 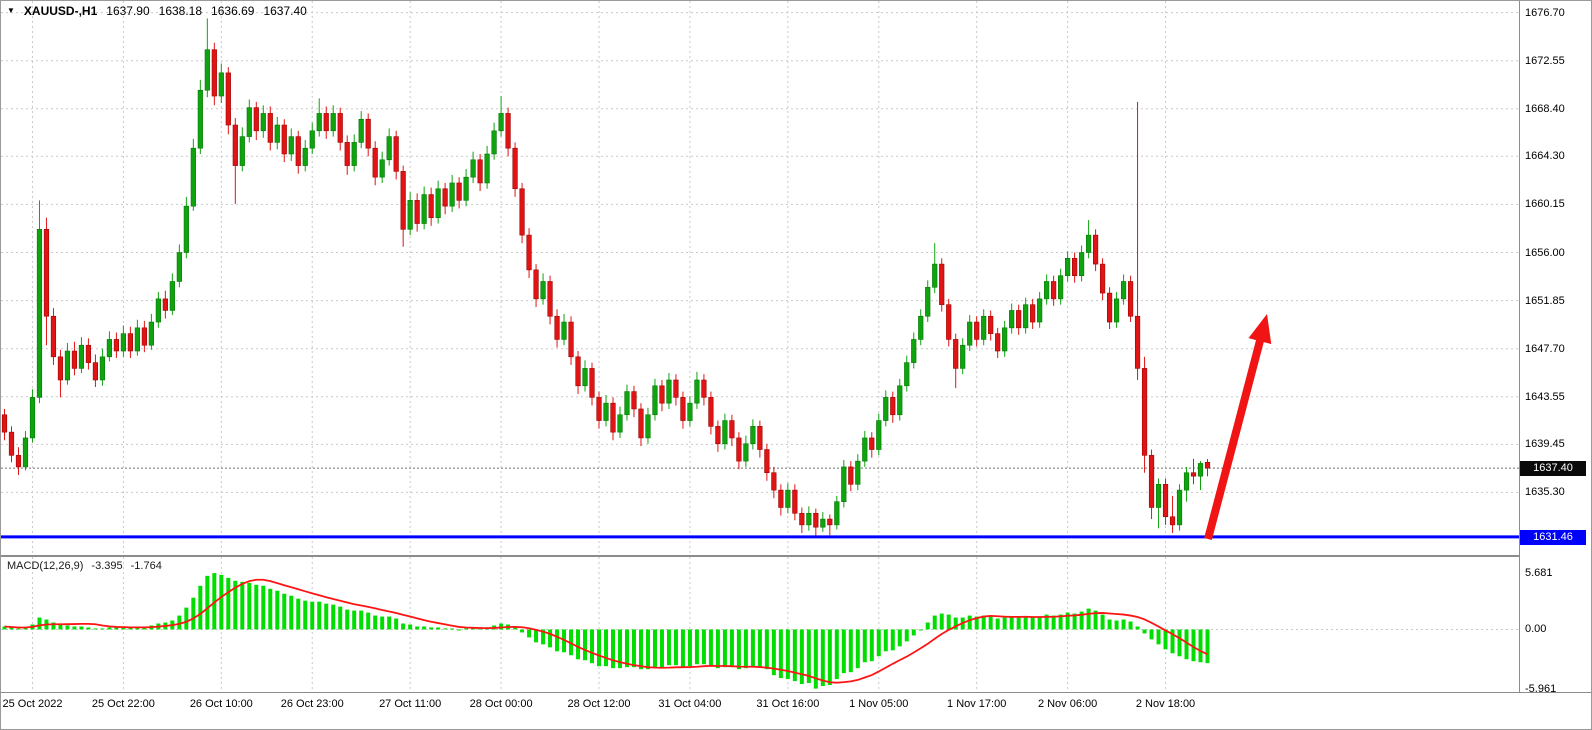 What do you see at coordinates (410, 704) in the screenshot?
I see `time-axis-label: 27 Oct 11:00` at bounding box center [410, 704].